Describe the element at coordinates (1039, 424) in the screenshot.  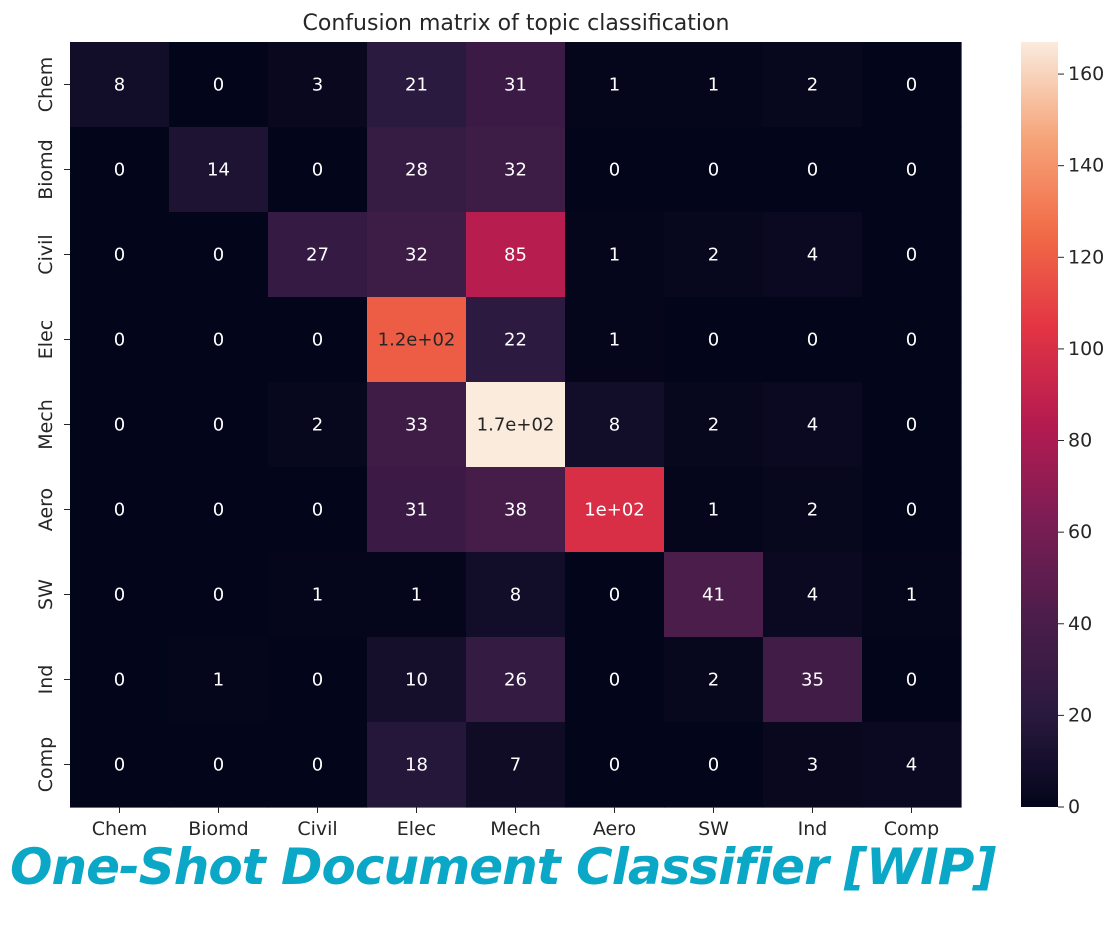
I see `colorbar-gradient` at that location.